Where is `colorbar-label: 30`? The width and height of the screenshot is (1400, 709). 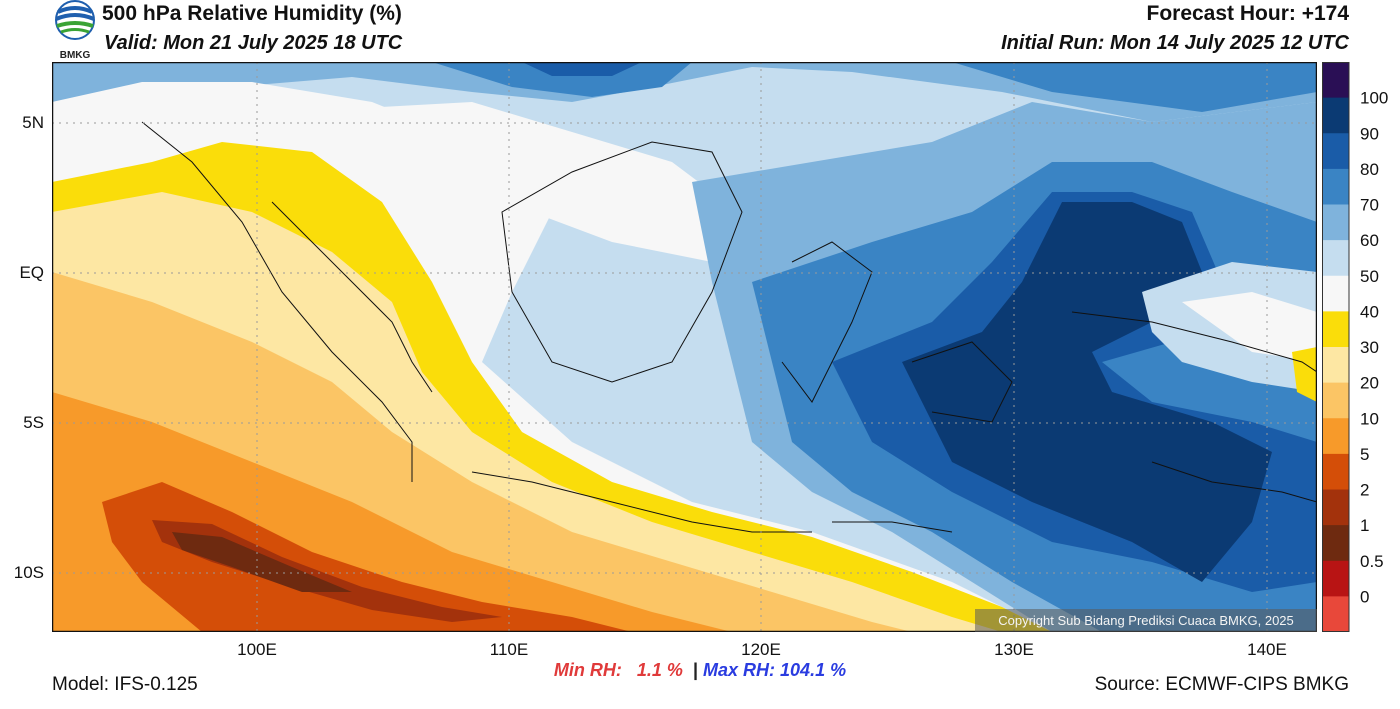 colorbar-label: 30 is located at coordinates (1369, 347).